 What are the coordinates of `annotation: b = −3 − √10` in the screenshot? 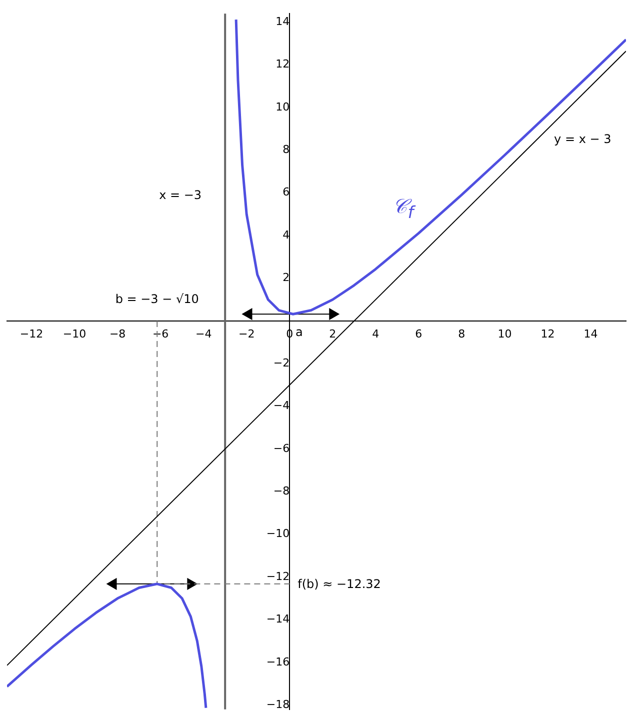 It's located at (157, 299).